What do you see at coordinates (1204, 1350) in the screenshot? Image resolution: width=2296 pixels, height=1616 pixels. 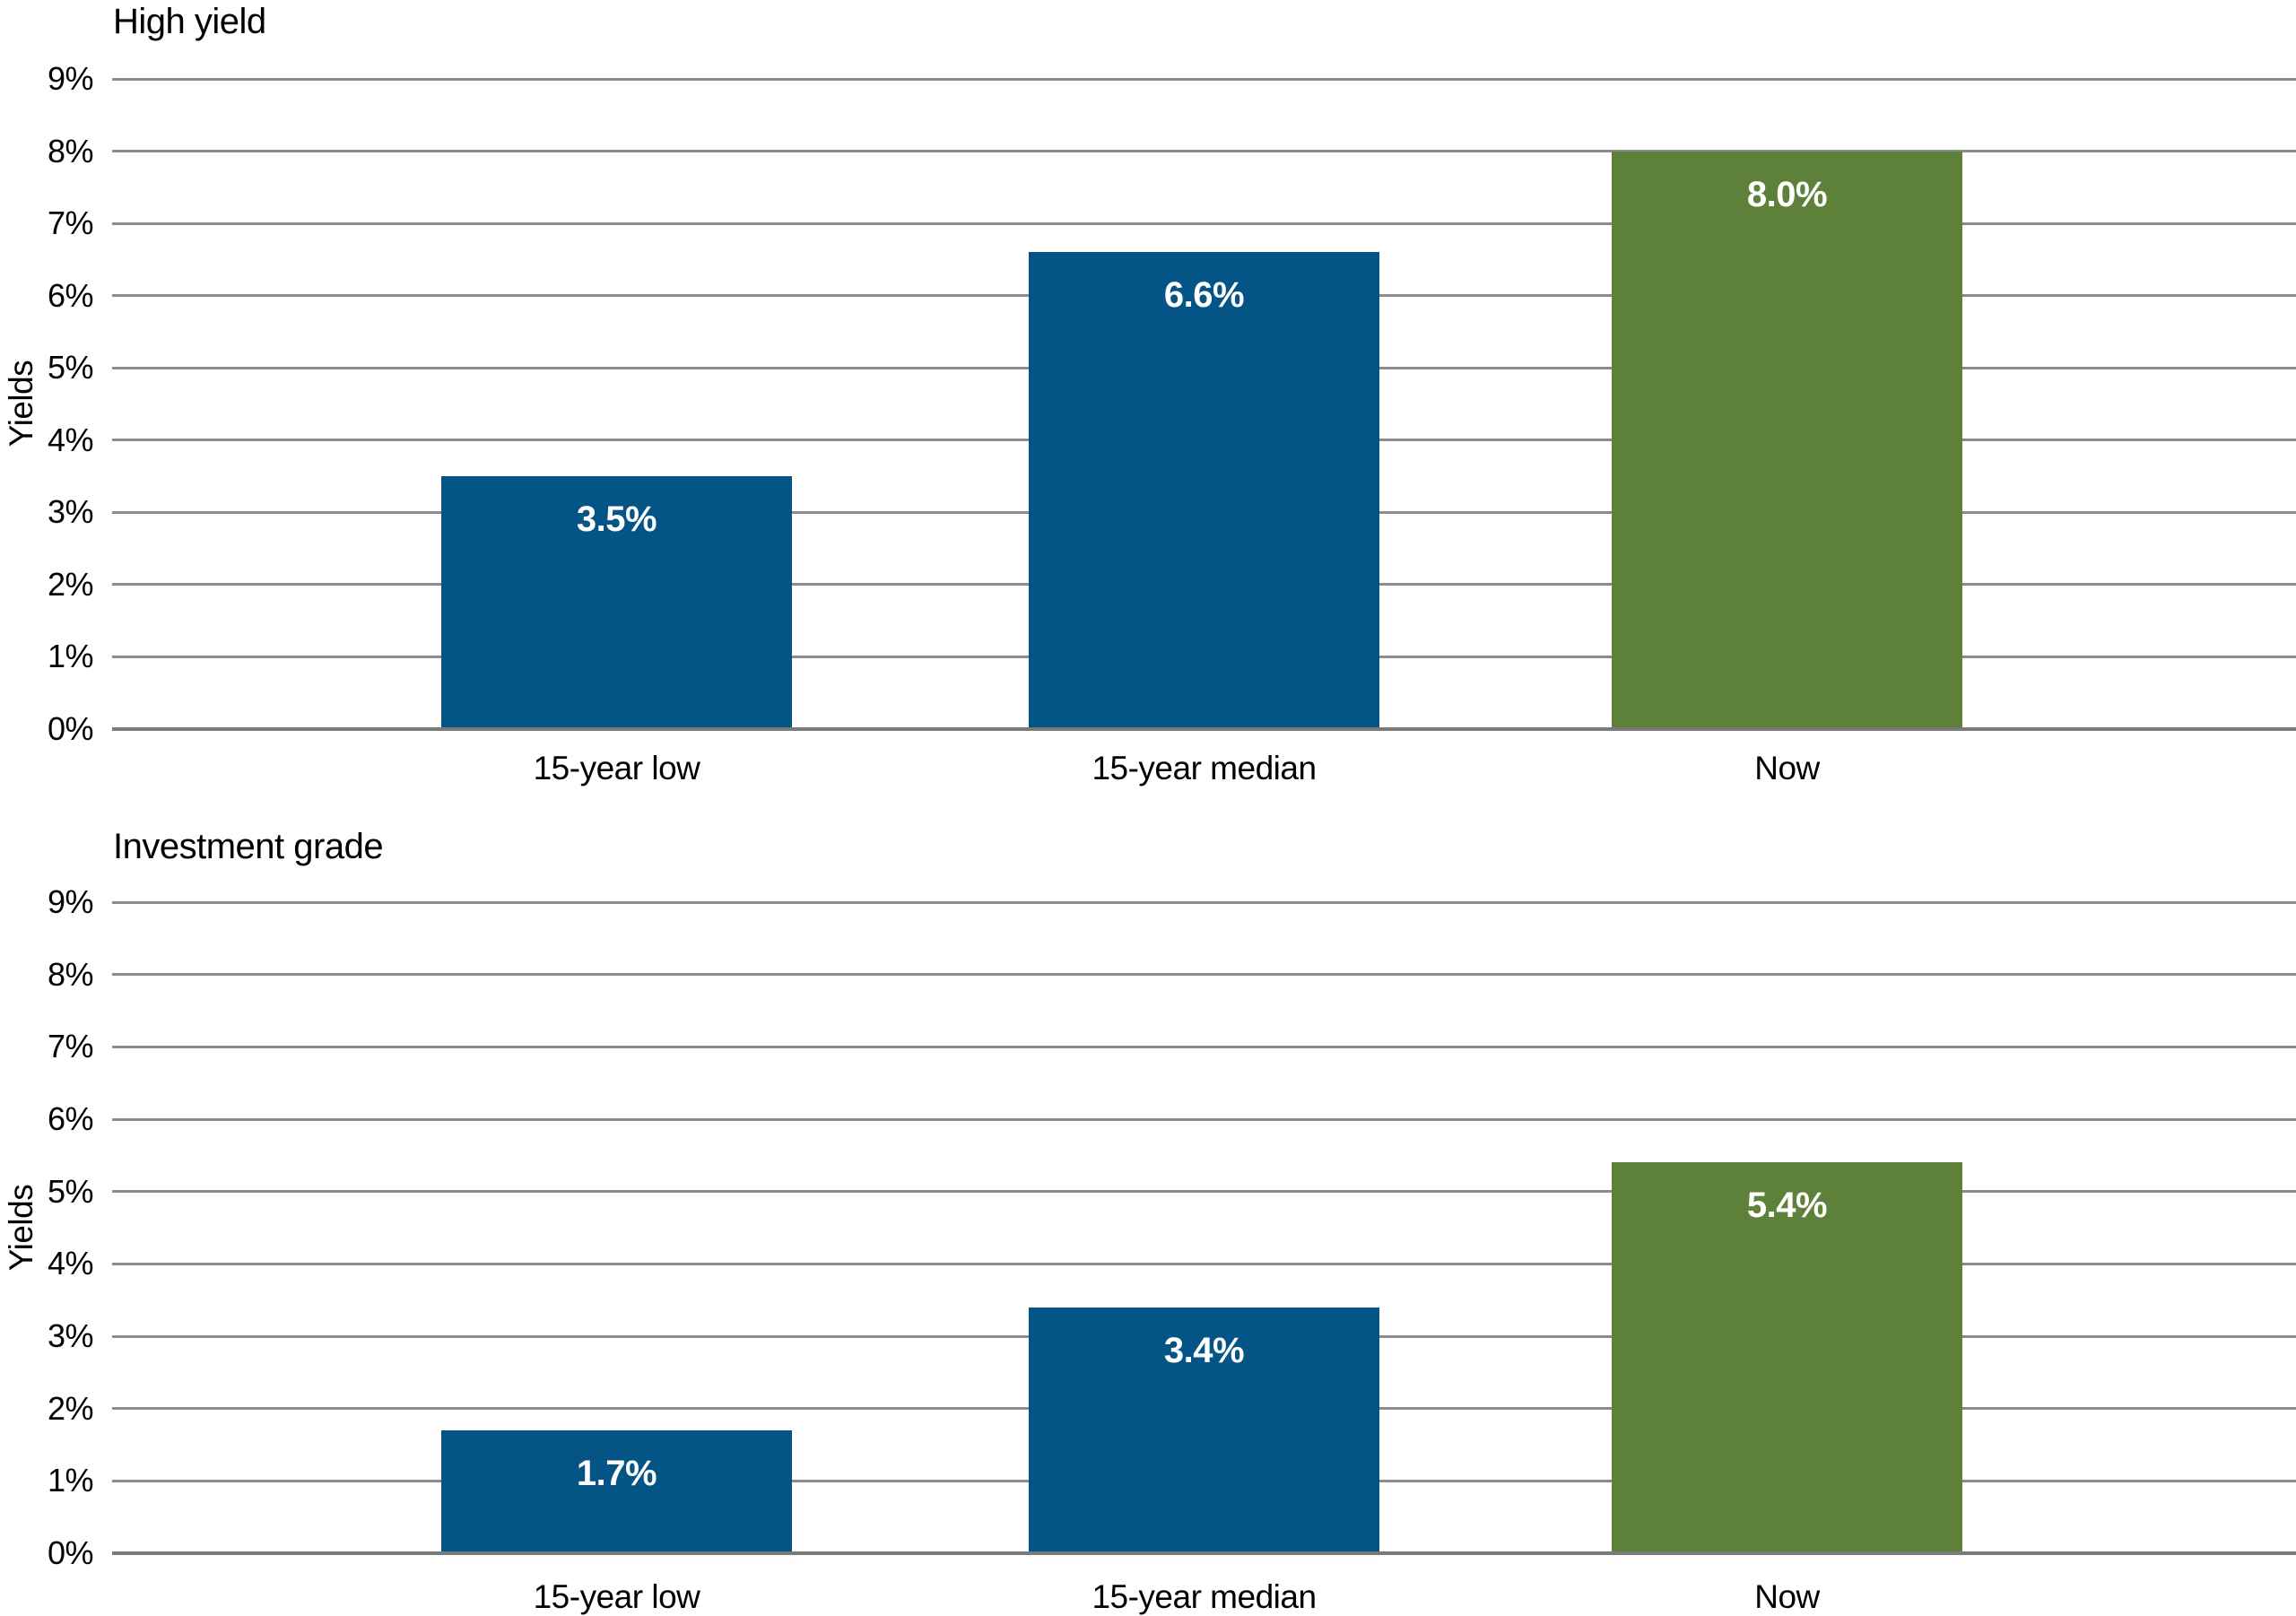 I see `bar-value-label: 3.4%` at bounding box center [1204, 1350].